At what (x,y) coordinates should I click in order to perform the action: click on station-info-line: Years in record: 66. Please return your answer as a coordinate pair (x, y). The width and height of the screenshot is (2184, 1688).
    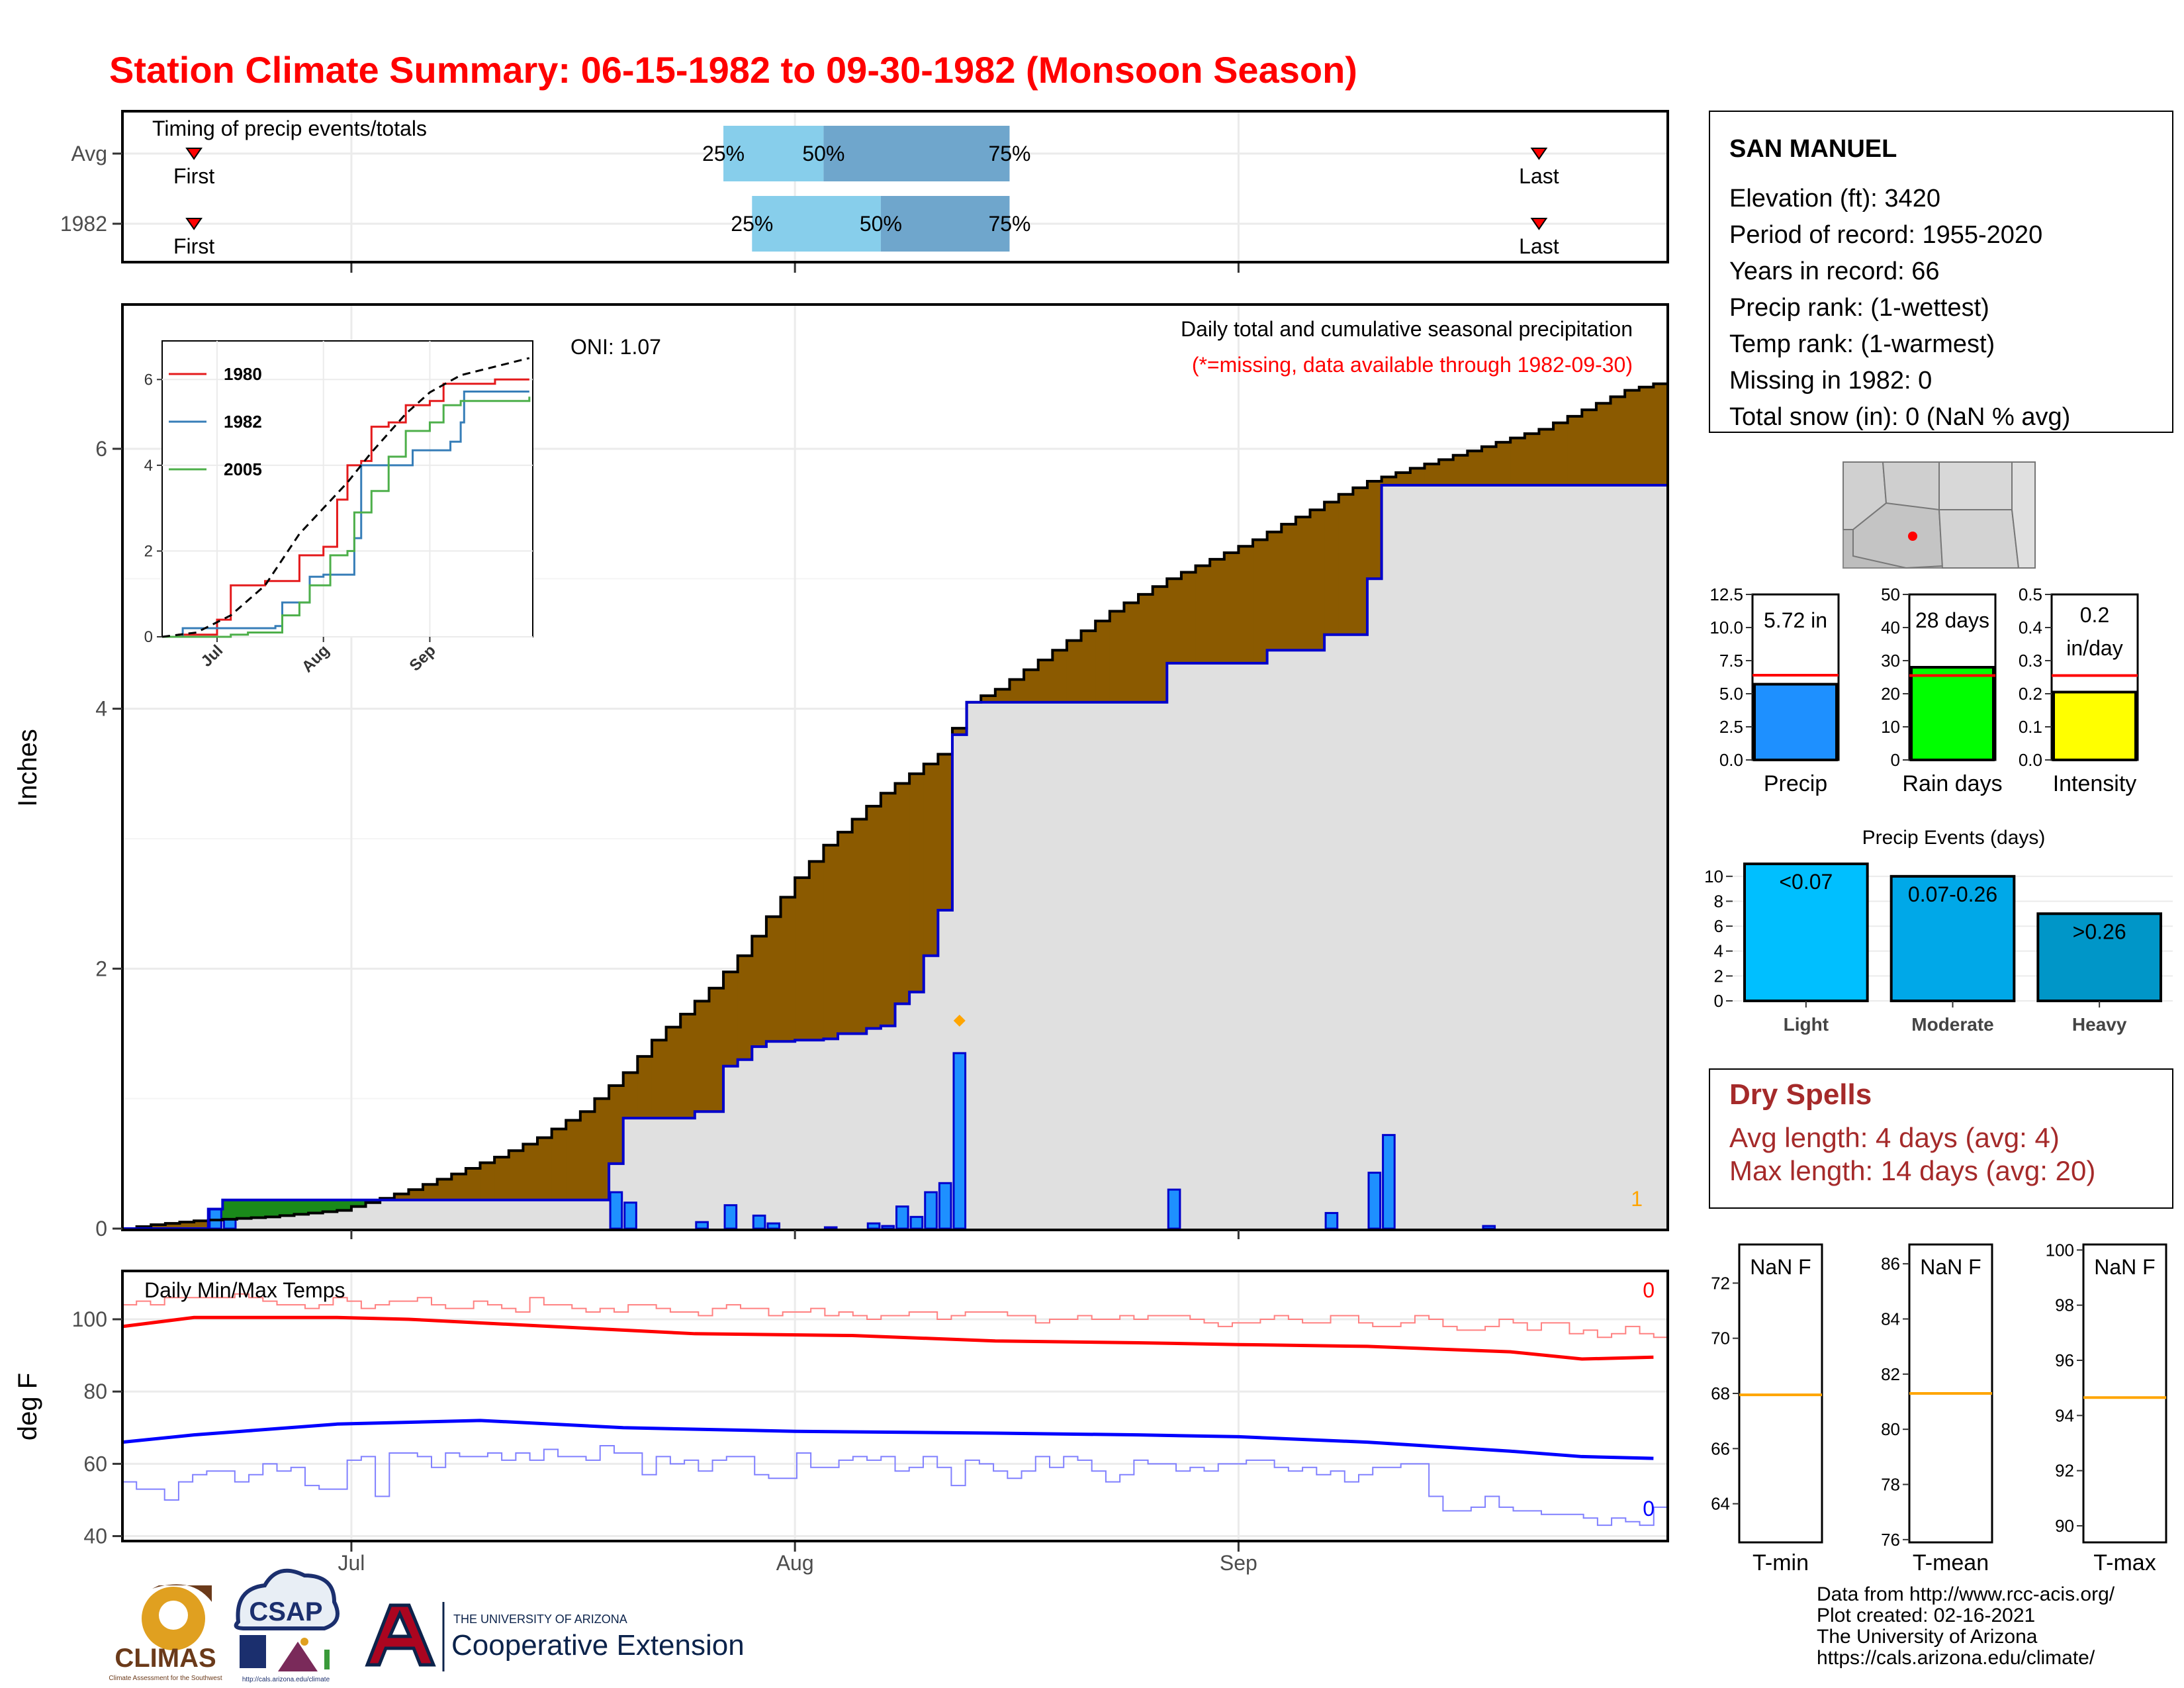
    Looking at the image, I should click on (1834, 271).